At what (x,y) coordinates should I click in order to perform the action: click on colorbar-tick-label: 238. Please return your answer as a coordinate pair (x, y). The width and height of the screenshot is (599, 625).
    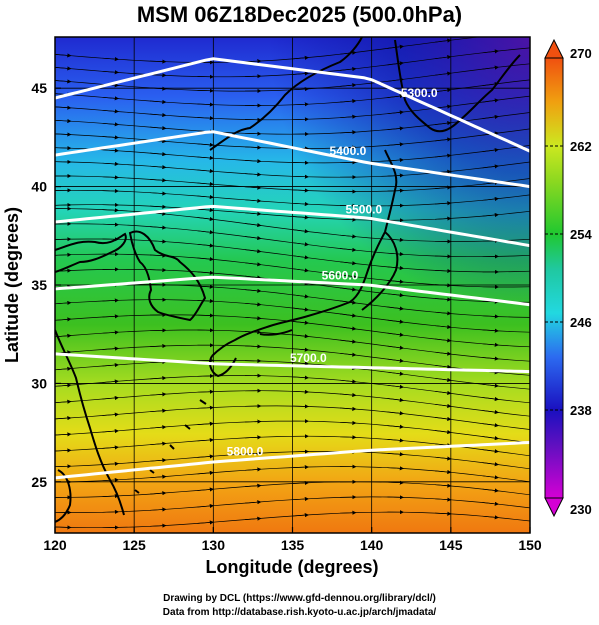
    Looking at the image, I should click on (581, 410).